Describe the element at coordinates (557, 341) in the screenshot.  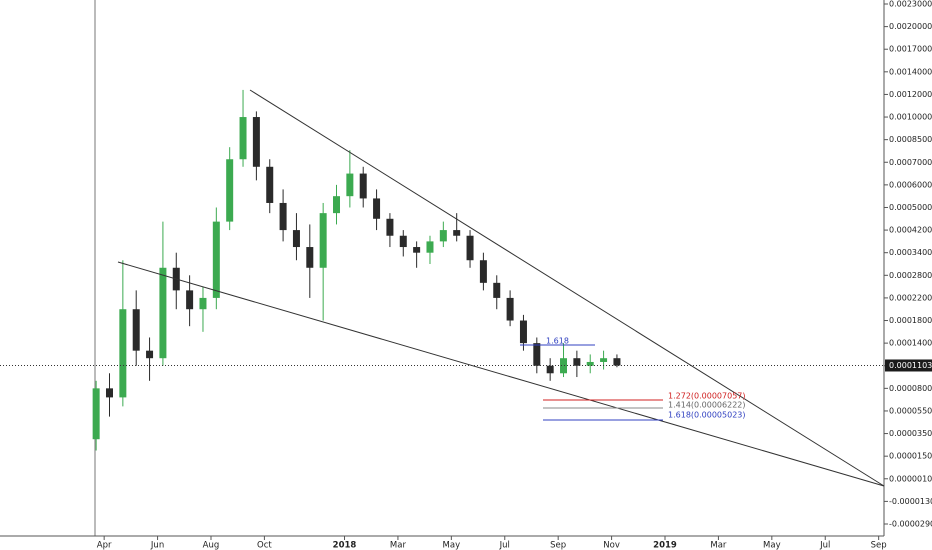
I see `fib-label: 1.618` at that location.